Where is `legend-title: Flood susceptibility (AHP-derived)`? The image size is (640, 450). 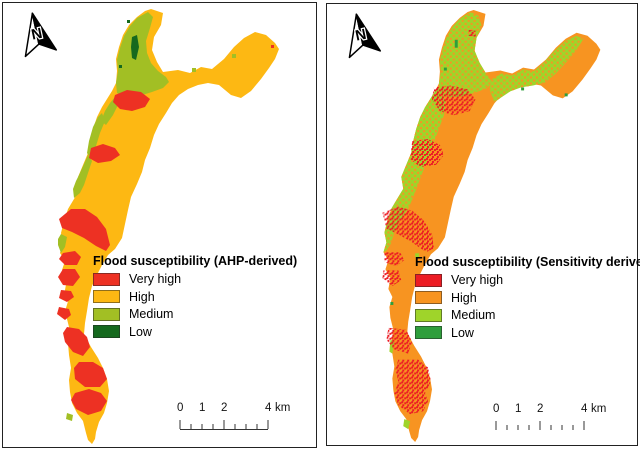 legend-title: Flood susceptibility (AHP-derived) is located at coordinates (195, 261).